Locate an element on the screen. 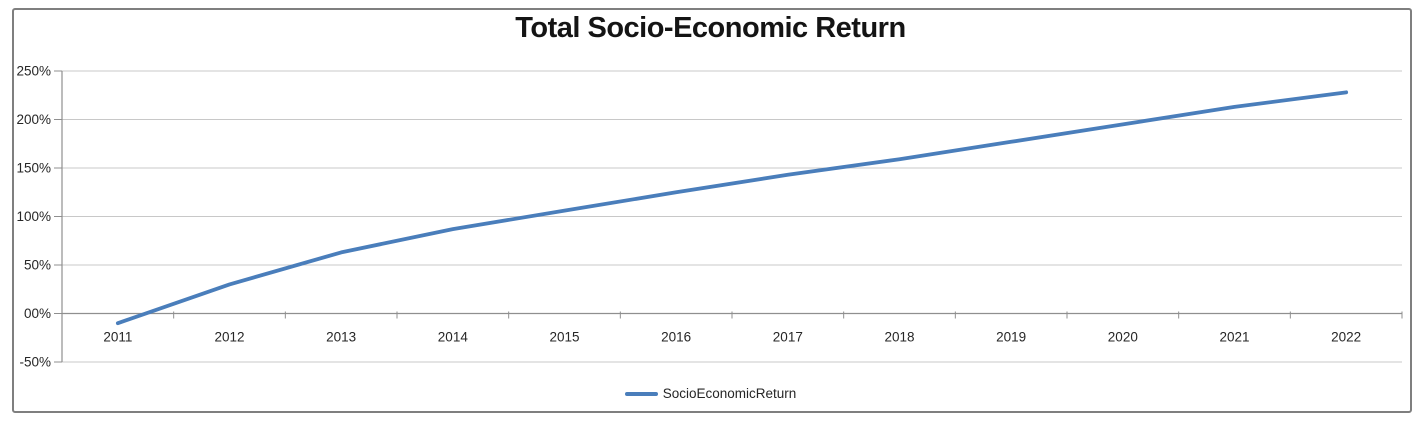  y-axis-label: 100% is located at coordinates (33, 216).